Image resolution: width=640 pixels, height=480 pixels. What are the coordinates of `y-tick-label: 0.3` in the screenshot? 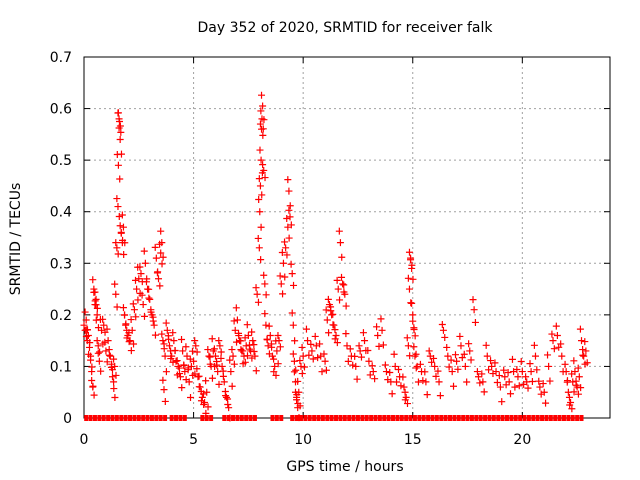 It's located at (61, 264).